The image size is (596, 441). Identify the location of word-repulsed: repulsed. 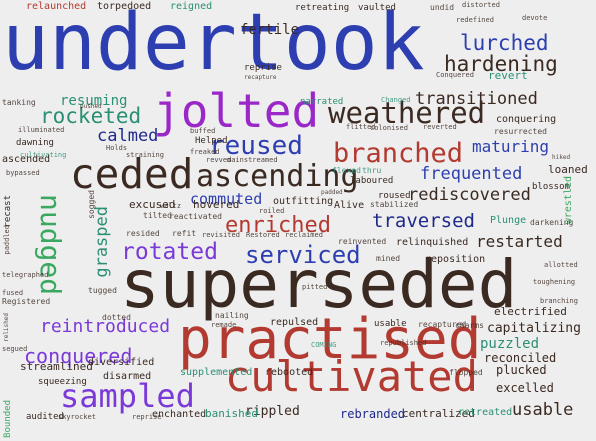
(294, 322).